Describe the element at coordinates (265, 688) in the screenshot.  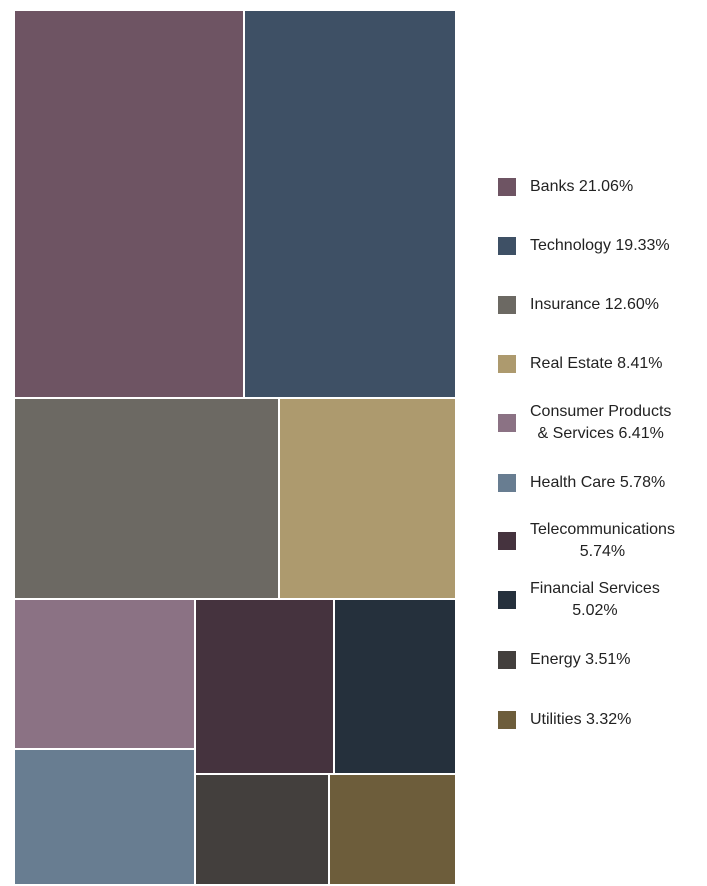
I see `tile-telecommunications` at that location.